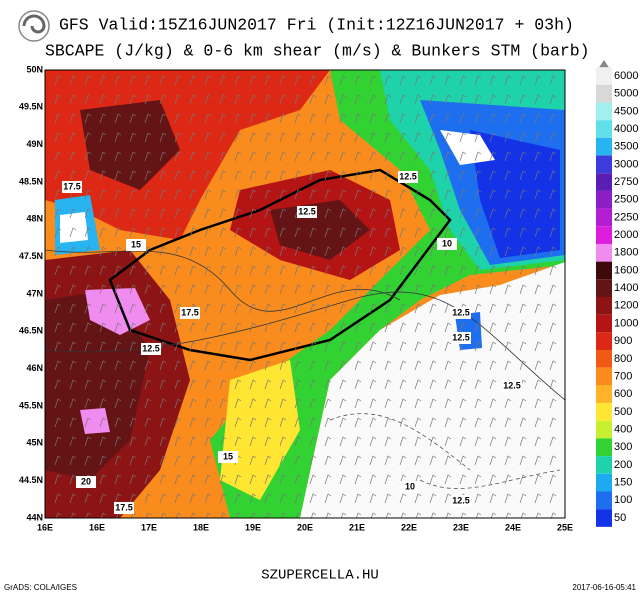 The width and height of the screenshot is (640, 599). I want to click on lat-label: 48.5N, so click(31, 181).